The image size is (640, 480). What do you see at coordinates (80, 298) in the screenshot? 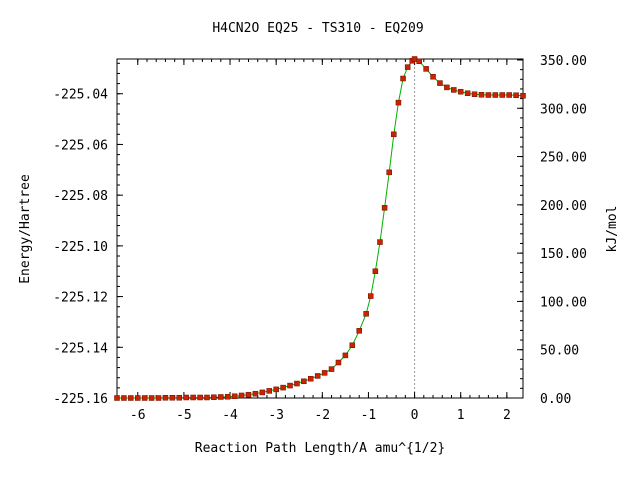
I see `y-tick-label: -225.12` at bounding box center [80, 298].